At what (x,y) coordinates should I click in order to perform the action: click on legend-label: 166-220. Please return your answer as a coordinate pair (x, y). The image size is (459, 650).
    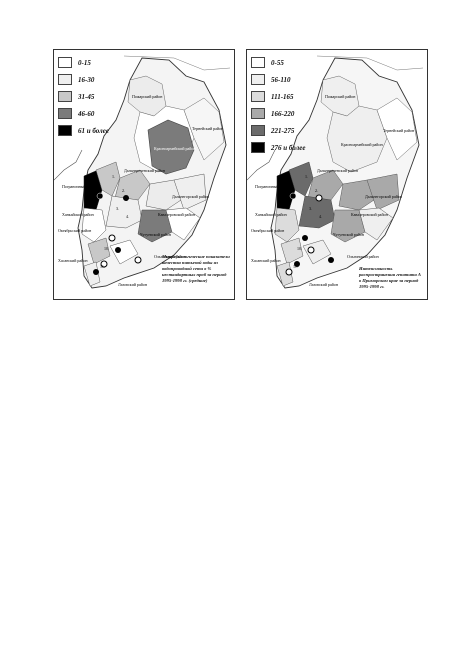
    Looking at the image, I should click on (283, 113).